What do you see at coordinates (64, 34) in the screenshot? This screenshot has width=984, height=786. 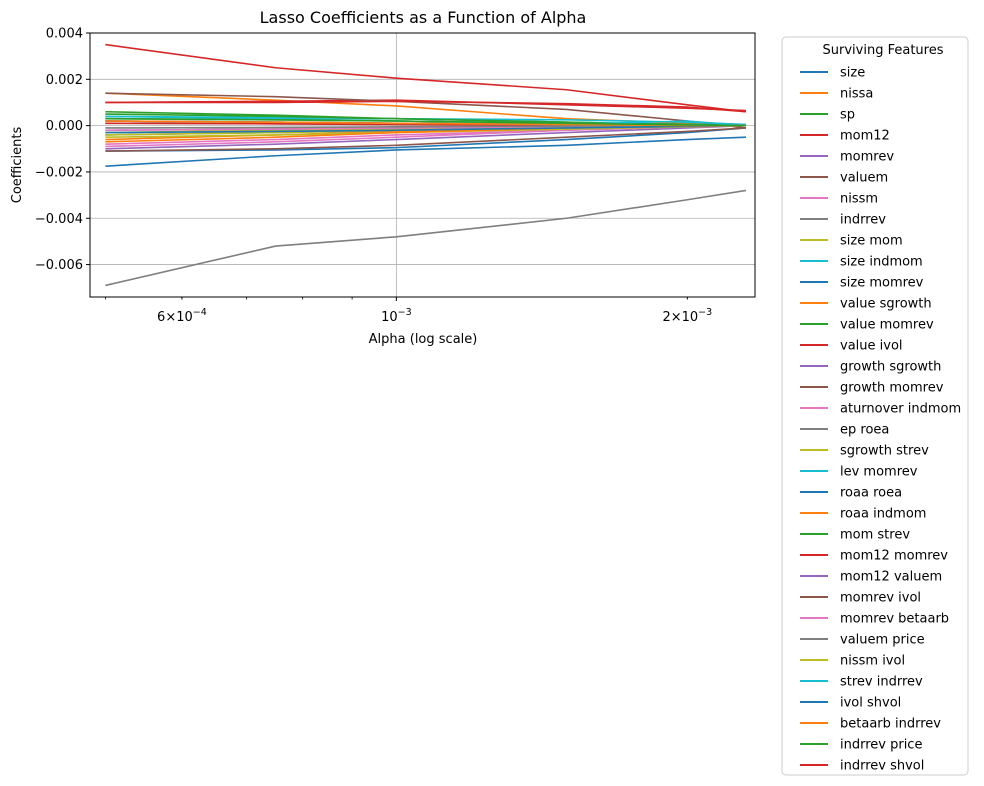 I see `y-tick-label: 0.004` at bounding box center [64, 34].